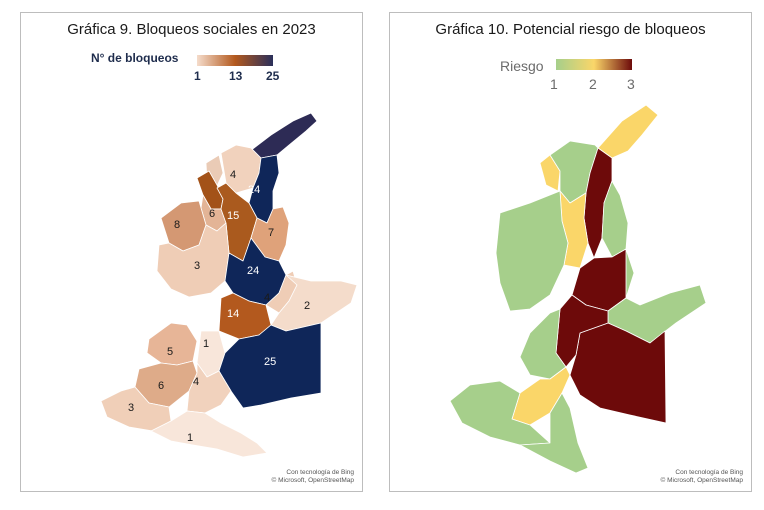 The image size is (764, 510). I want to click on label-1-south: 1, so click(190, 438).